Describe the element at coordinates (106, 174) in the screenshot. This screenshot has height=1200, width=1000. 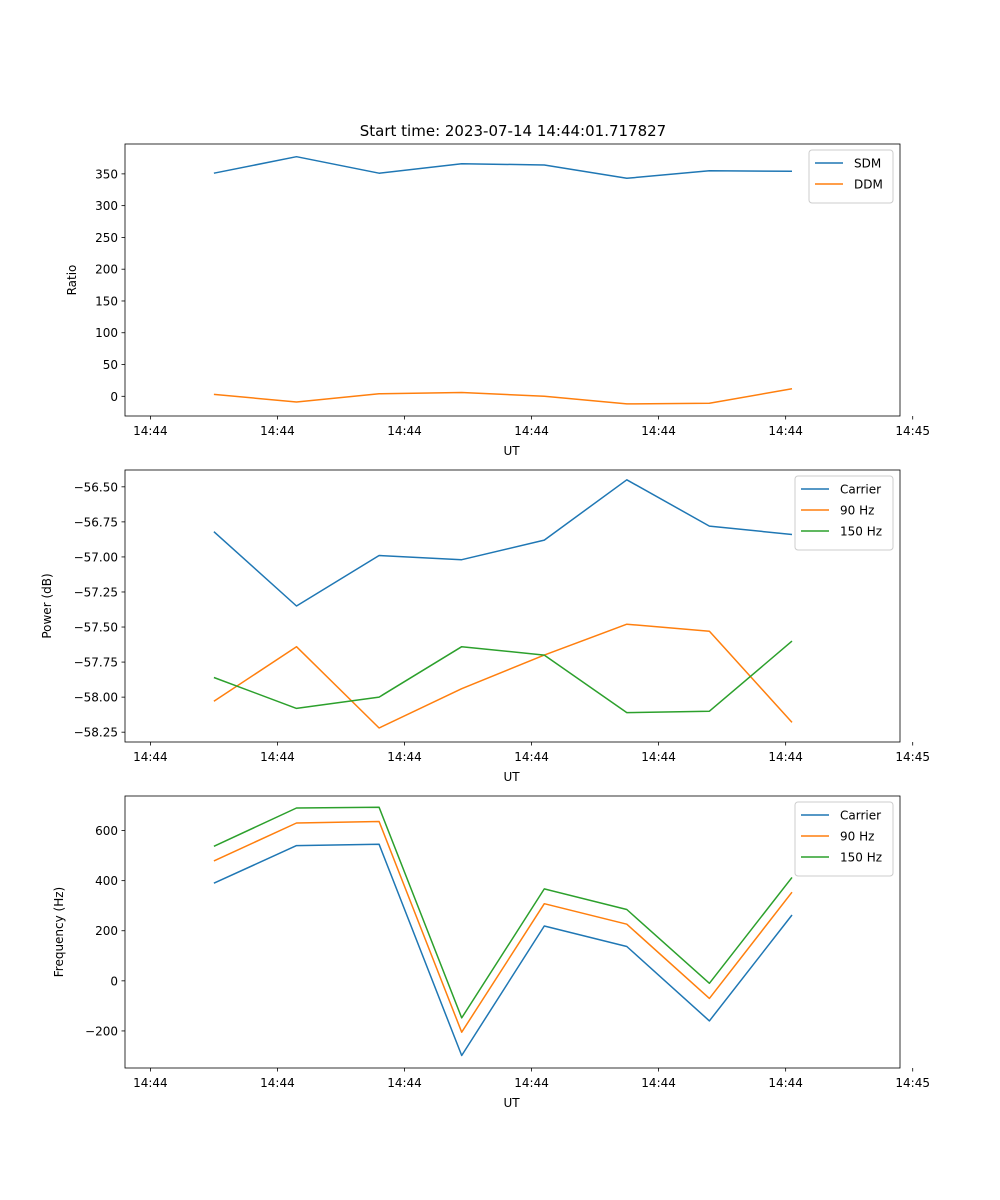
I see `y-tick-label: 350` at that location.